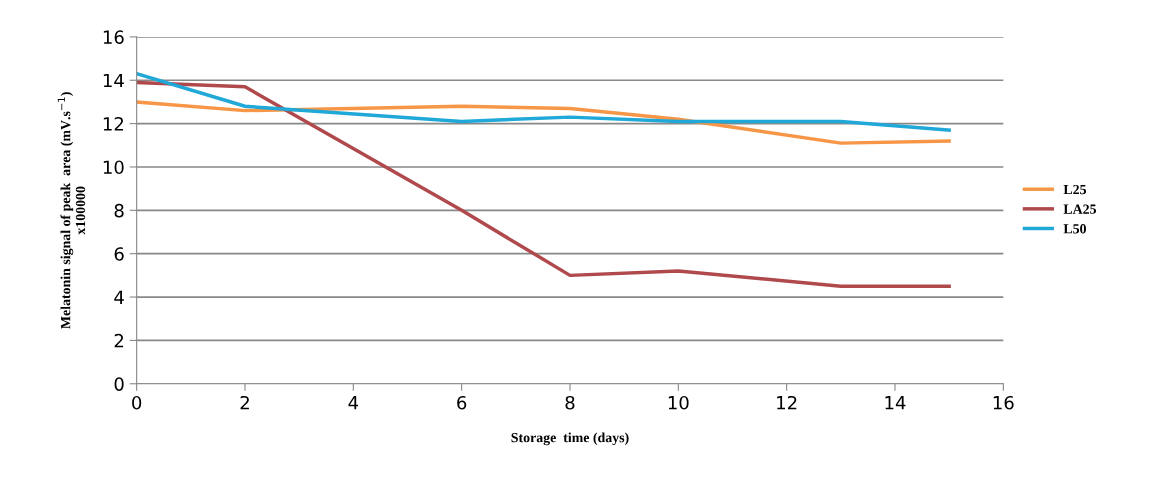 The image size is (1168, 492). What do you see at coordinates (1003, 402) in the screenshot?
I see `x-tick-label: 16` at bounding box center [1003, 402].